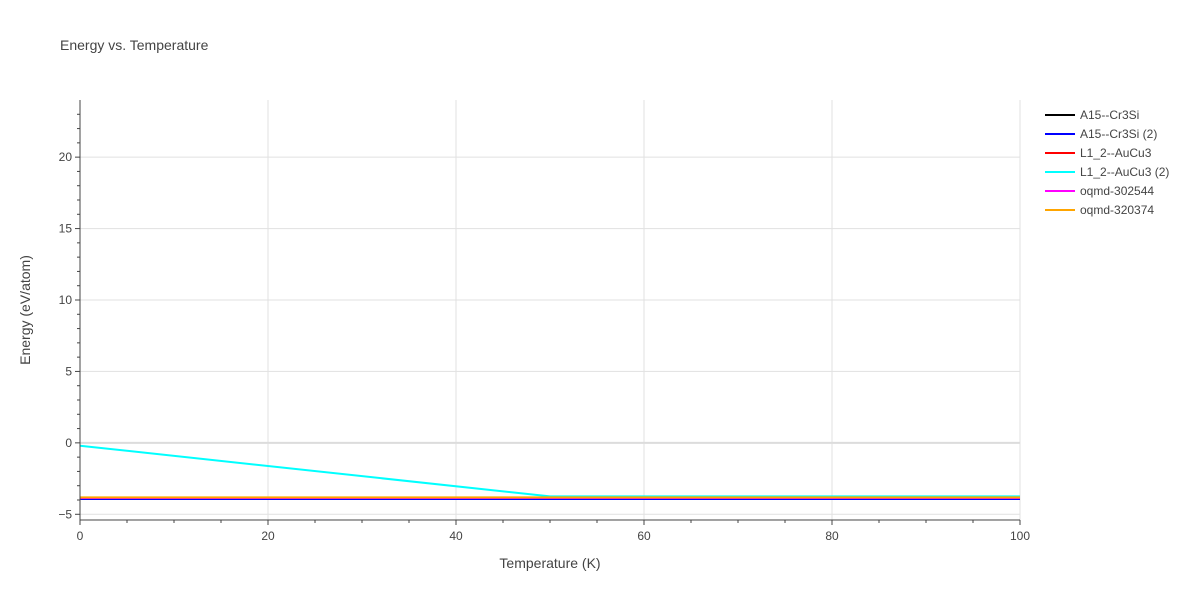  I want to click on y-tick-label: 20, so click(66, 157).